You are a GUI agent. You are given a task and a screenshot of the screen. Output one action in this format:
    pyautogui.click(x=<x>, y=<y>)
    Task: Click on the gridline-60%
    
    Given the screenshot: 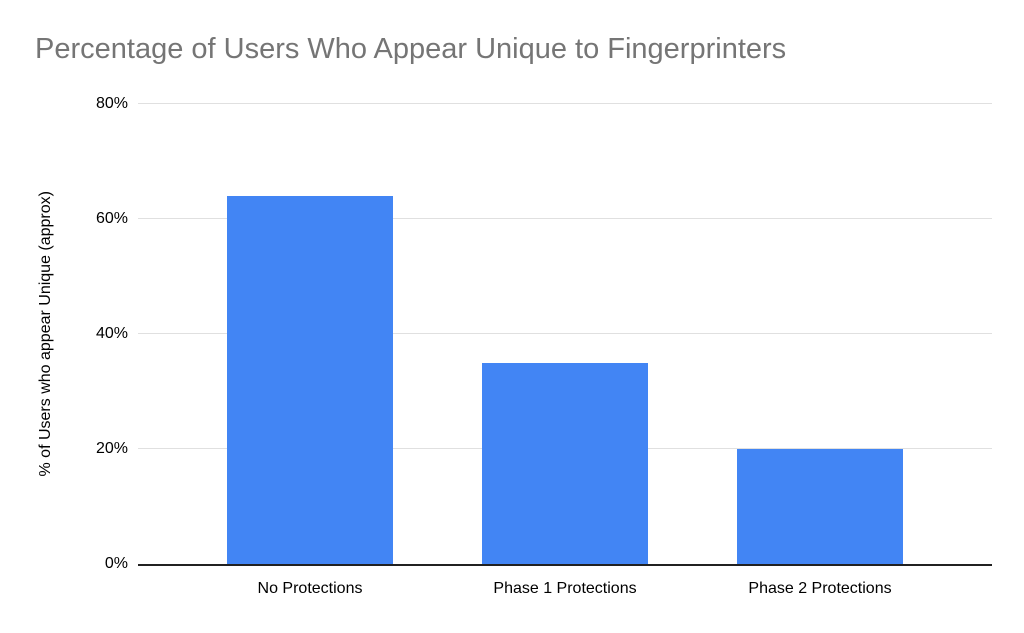 What is the action you would take?
    pyautogui.click(x=565, y=218)
    